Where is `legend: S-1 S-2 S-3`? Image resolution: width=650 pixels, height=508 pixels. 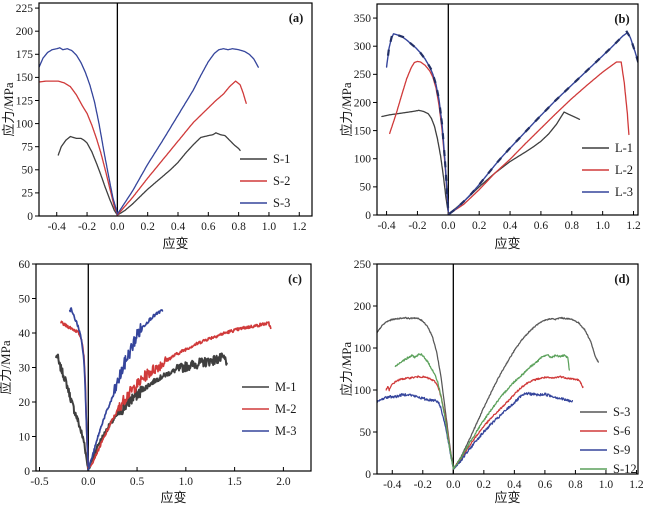
legend: S-1 S-2 S-3 is located at coordinates (265, 181).